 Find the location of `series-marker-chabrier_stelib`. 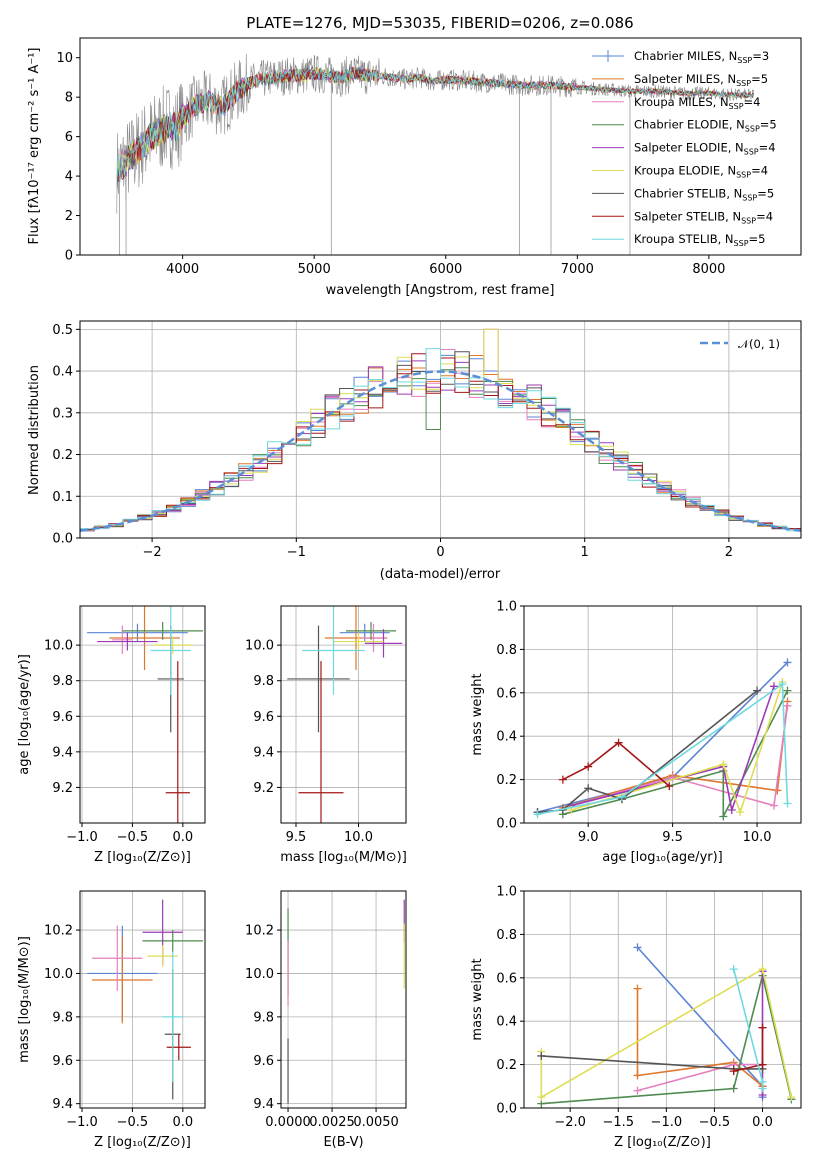

series-marker-chabrier_stelib is located at coordinates (757, 690).